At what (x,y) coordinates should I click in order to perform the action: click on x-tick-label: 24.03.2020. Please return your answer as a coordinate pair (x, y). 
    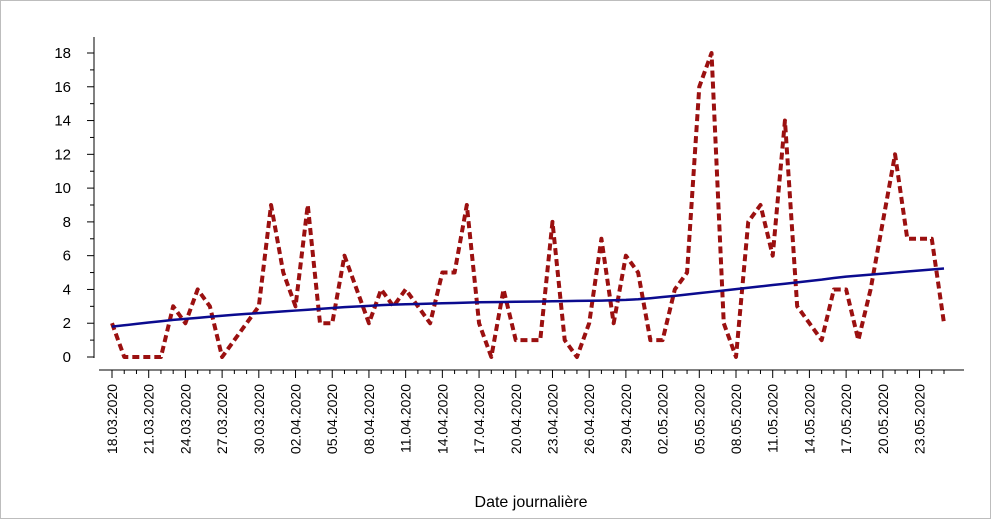
    Looking at the image, I should click on (185, 419).